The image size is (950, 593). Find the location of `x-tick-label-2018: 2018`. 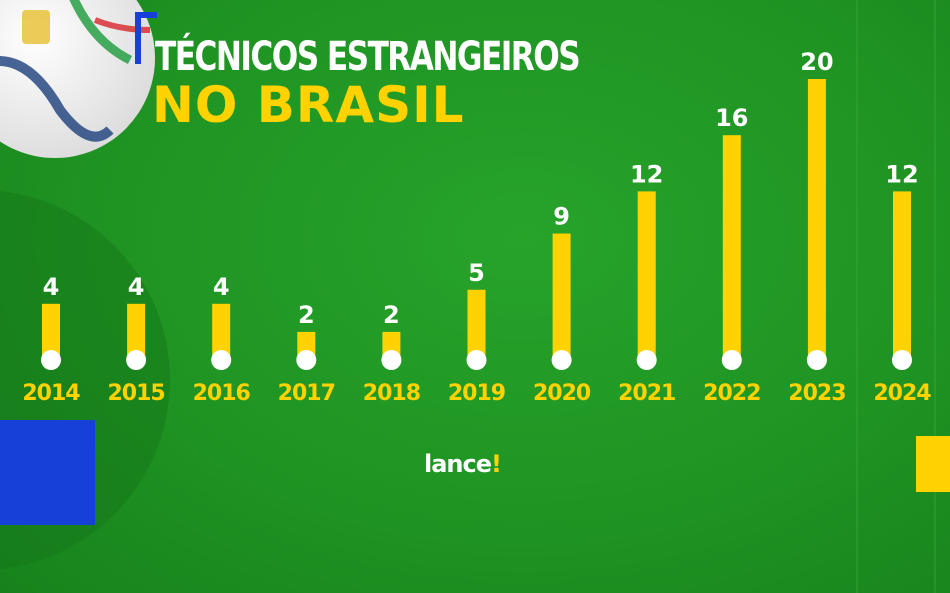

x-tick-label-2018: 2018 is located at coordinates (391, 393).